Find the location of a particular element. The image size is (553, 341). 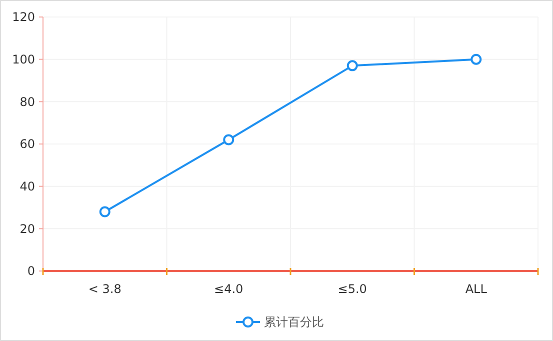

x-tick-label: < 3.8 is located at coordinates (105, 289).